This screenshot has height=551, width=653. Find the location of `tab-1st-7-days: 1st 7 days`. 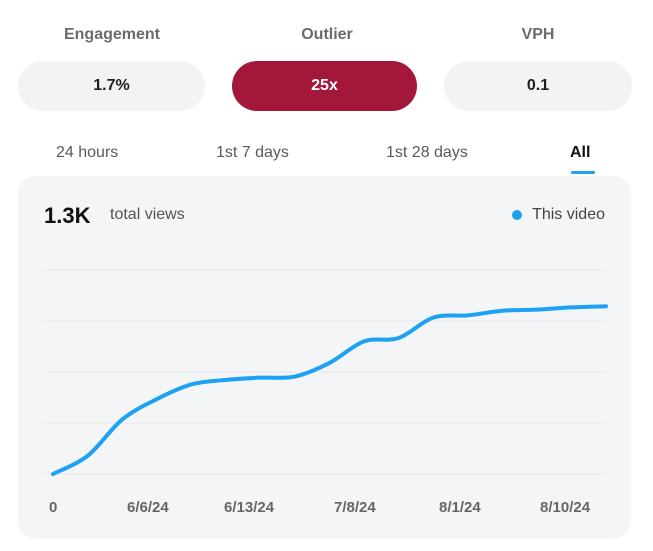

tab-1st-7-days: 1st 7 days is located at coordinates (252, 152).